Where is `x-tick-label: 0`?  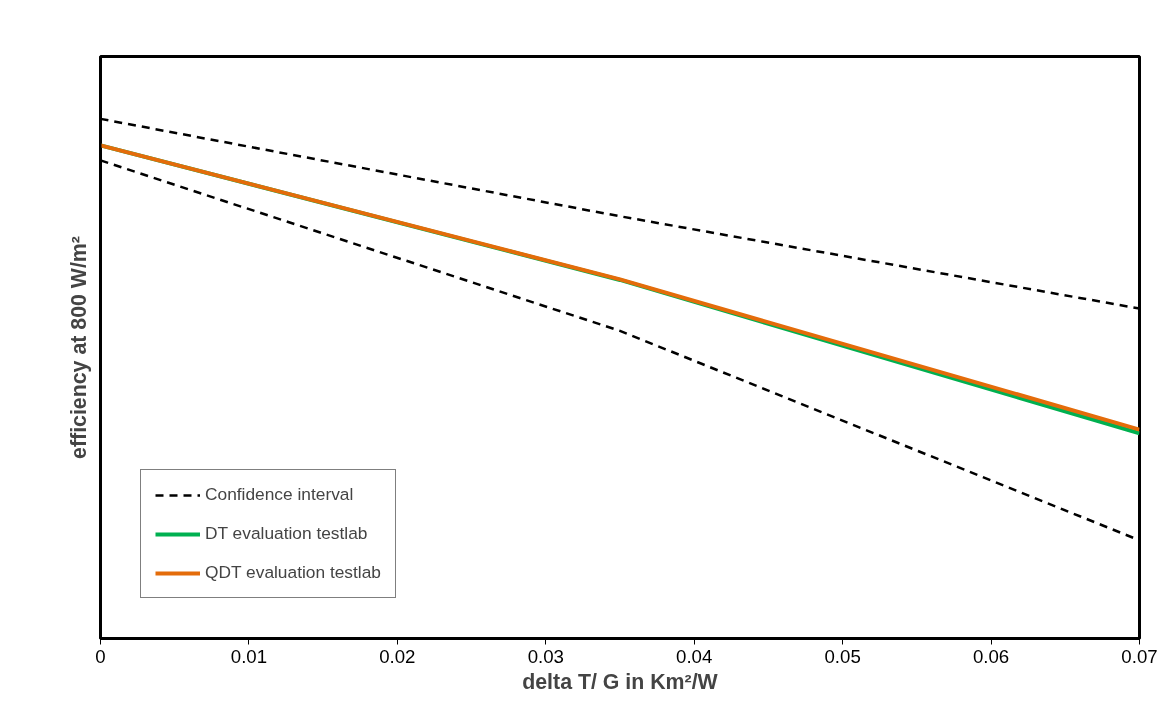
x-tick-label: 0 is located at coordinates (100, 656).